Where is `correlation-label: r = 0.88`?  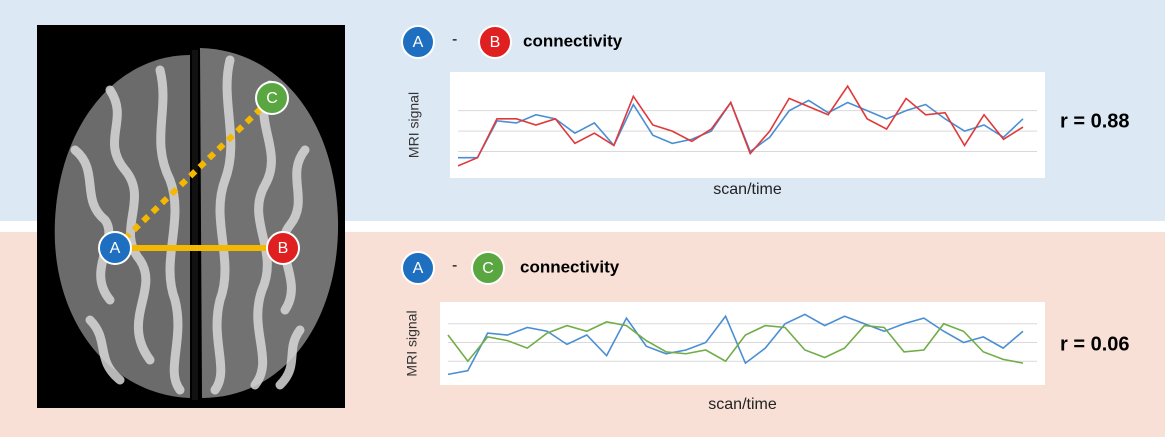 correlation-label: r = 0.88 is located at coordinates (1095, 121).